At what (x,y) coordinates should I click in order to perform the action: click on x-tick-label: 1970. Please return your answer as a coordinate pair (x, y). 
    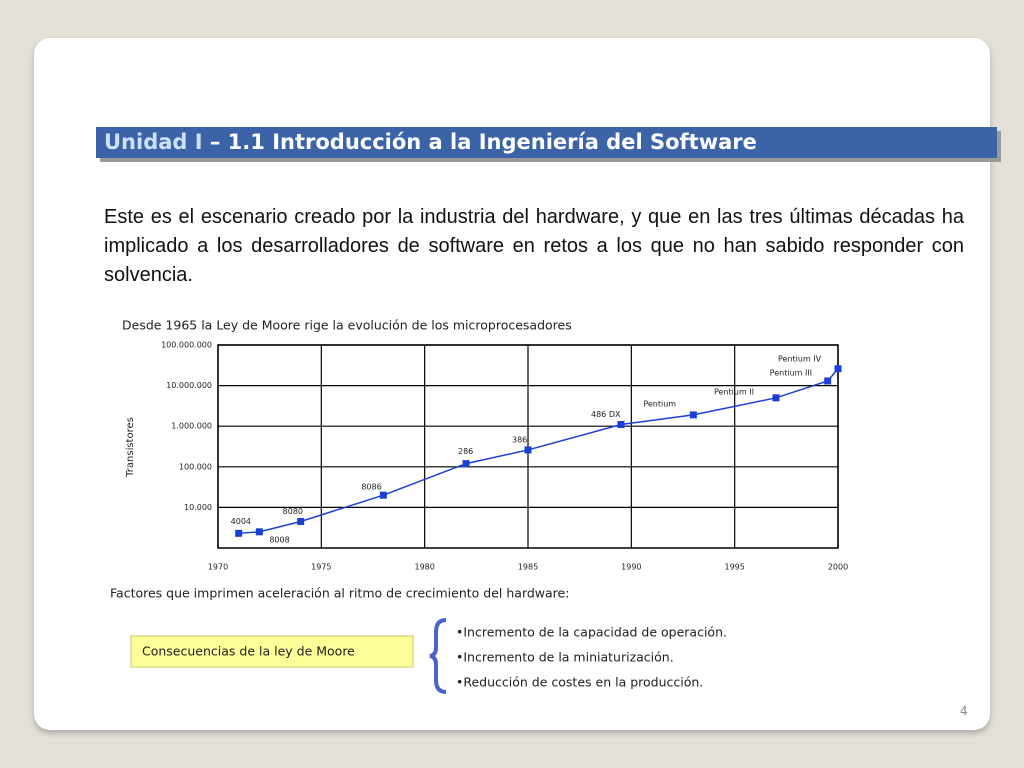
    Looking at the image, I should click on (218, 567).